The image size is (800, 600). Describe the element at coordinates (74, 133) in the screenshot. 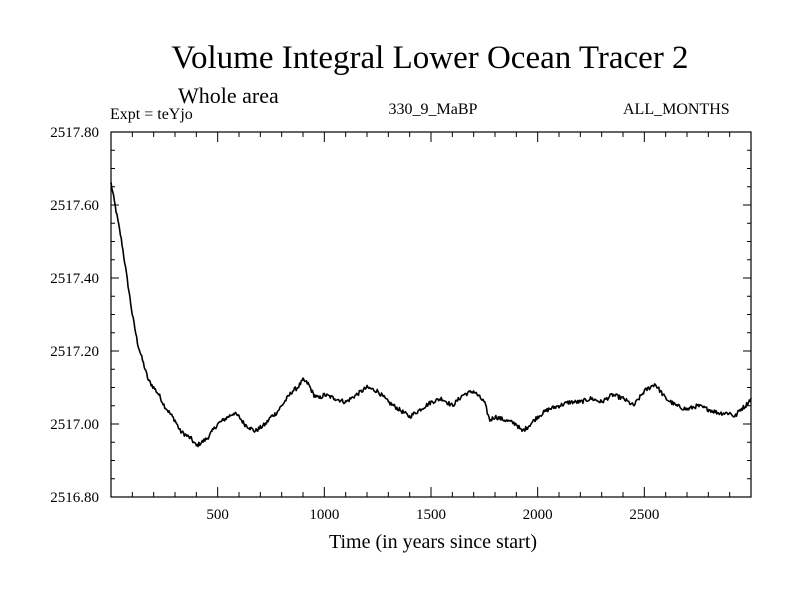

I see `y-tick-label: 2517.80` at that location.